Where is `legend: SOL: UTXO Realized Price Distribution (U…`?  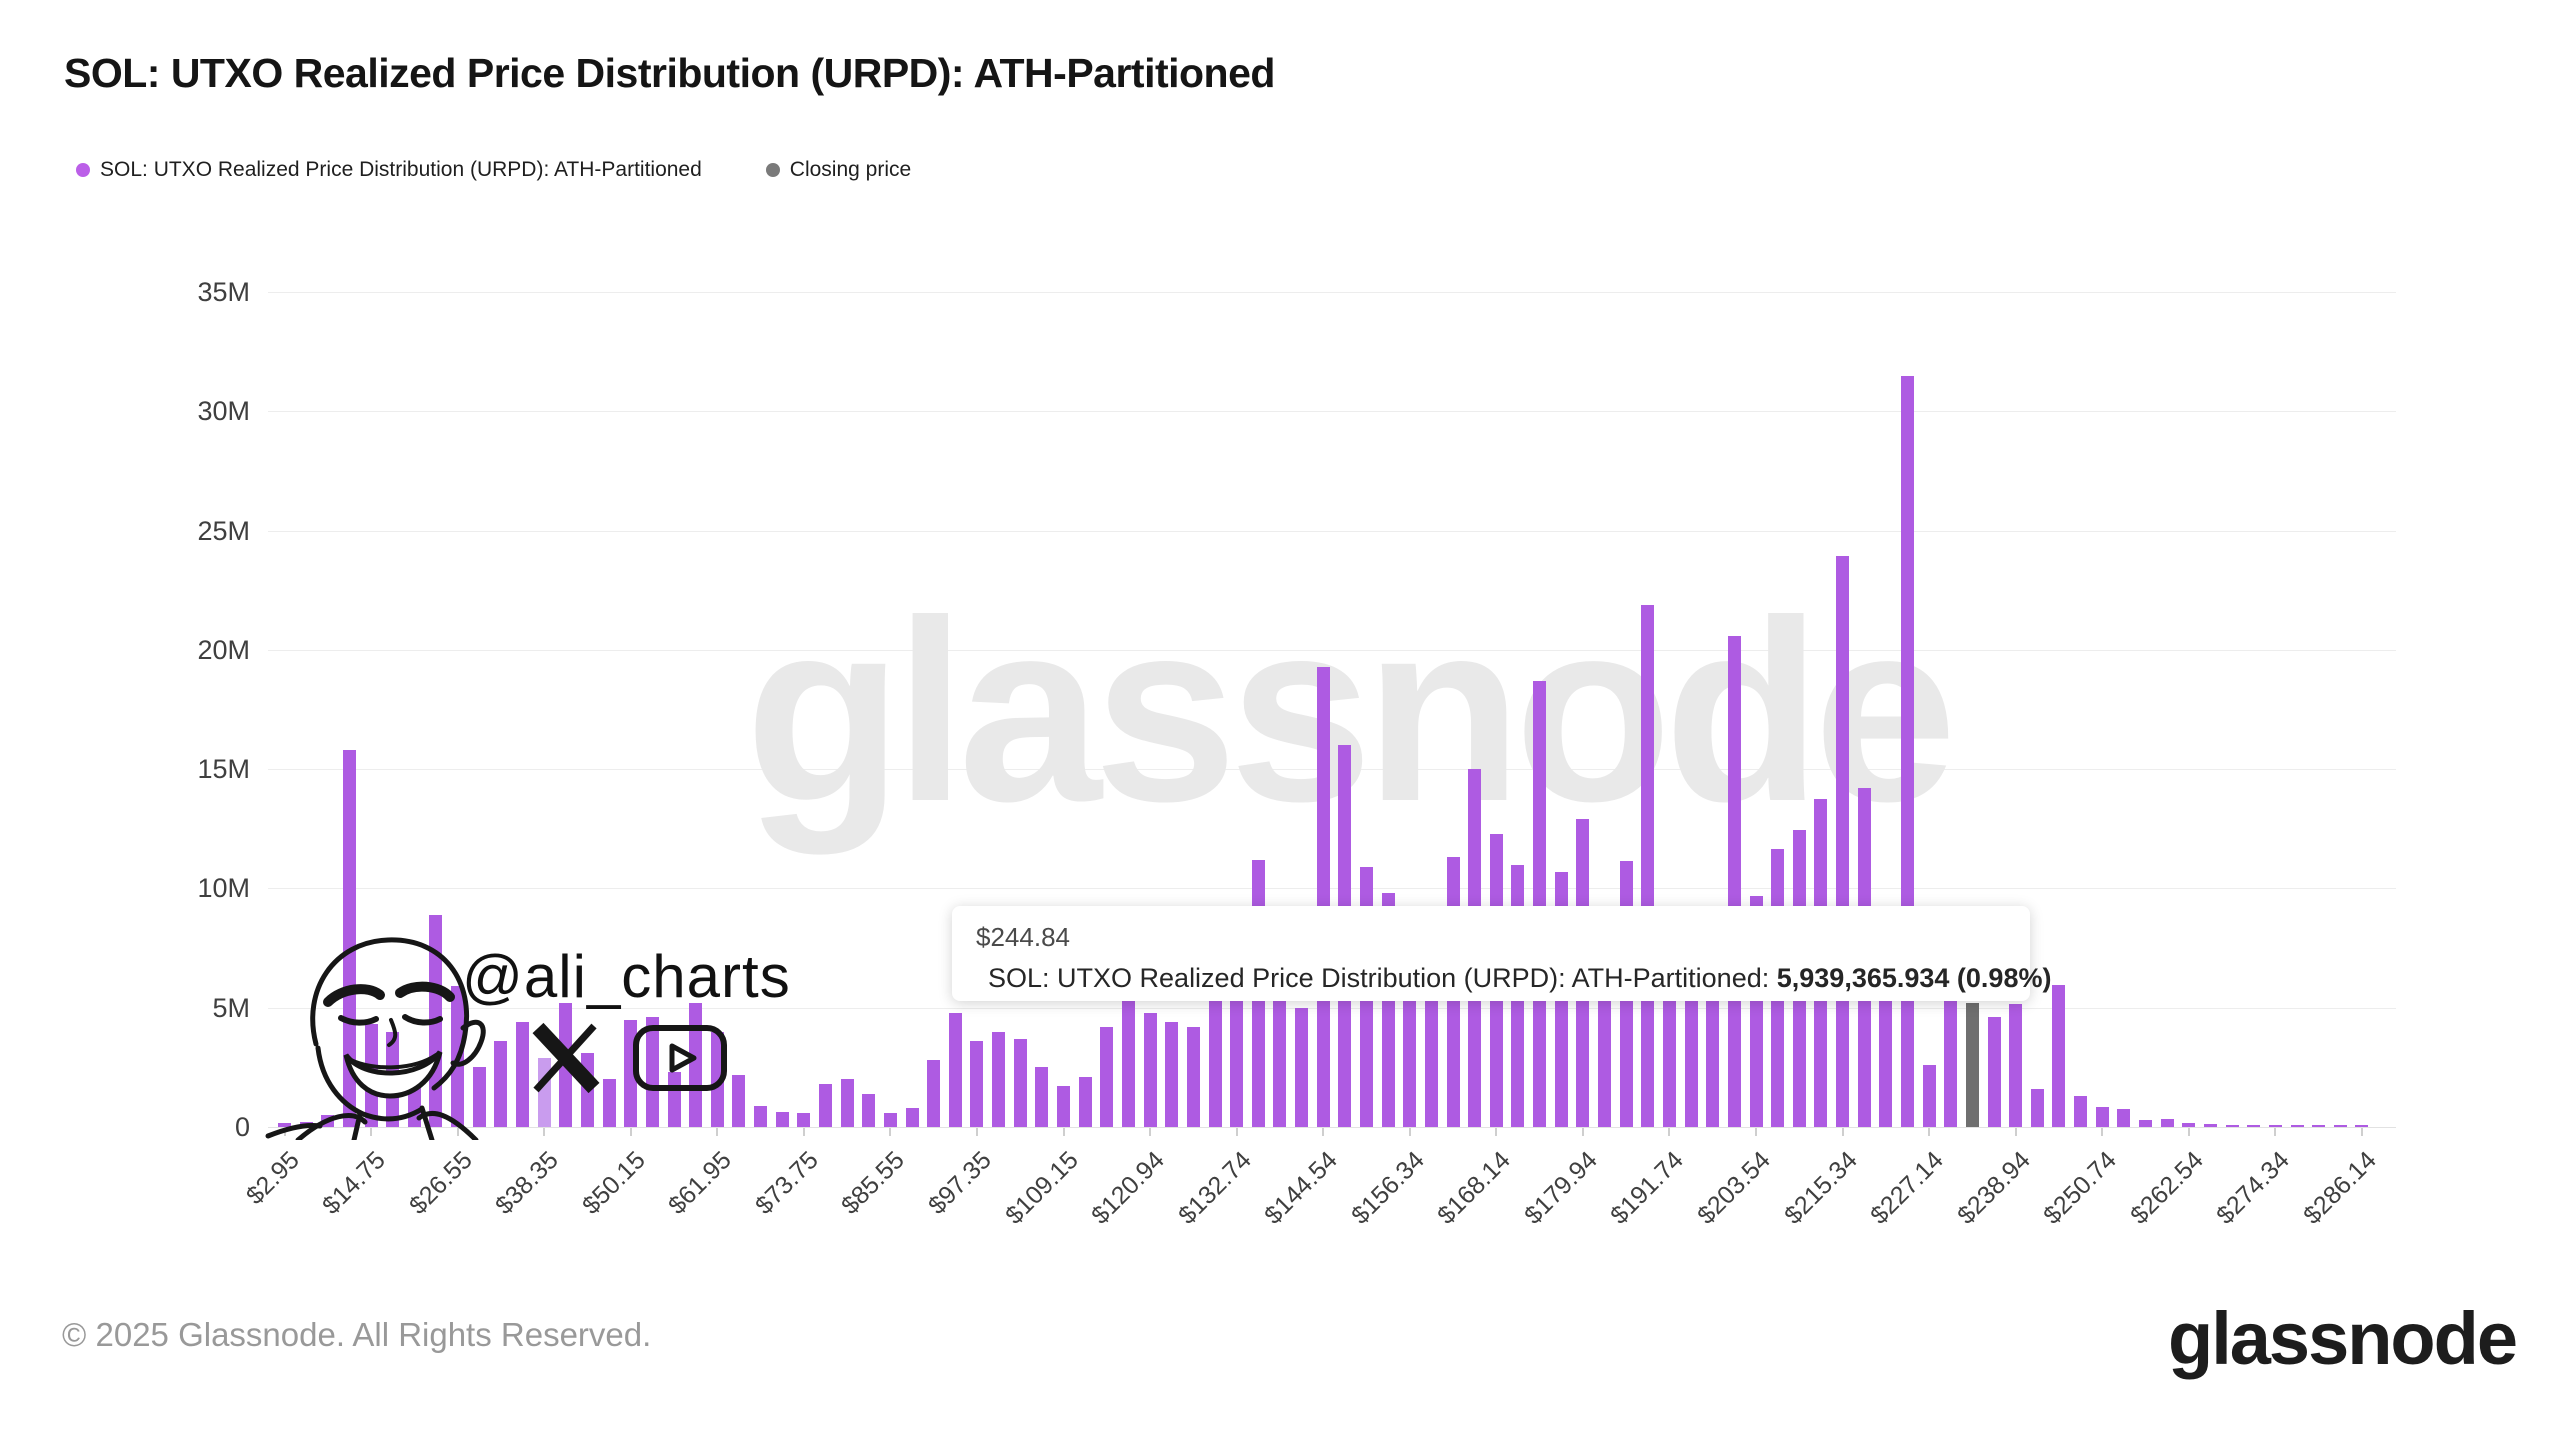 legend: SOL: UTXO Realized Price Distribution (U… is located at coordinates (493, 170).